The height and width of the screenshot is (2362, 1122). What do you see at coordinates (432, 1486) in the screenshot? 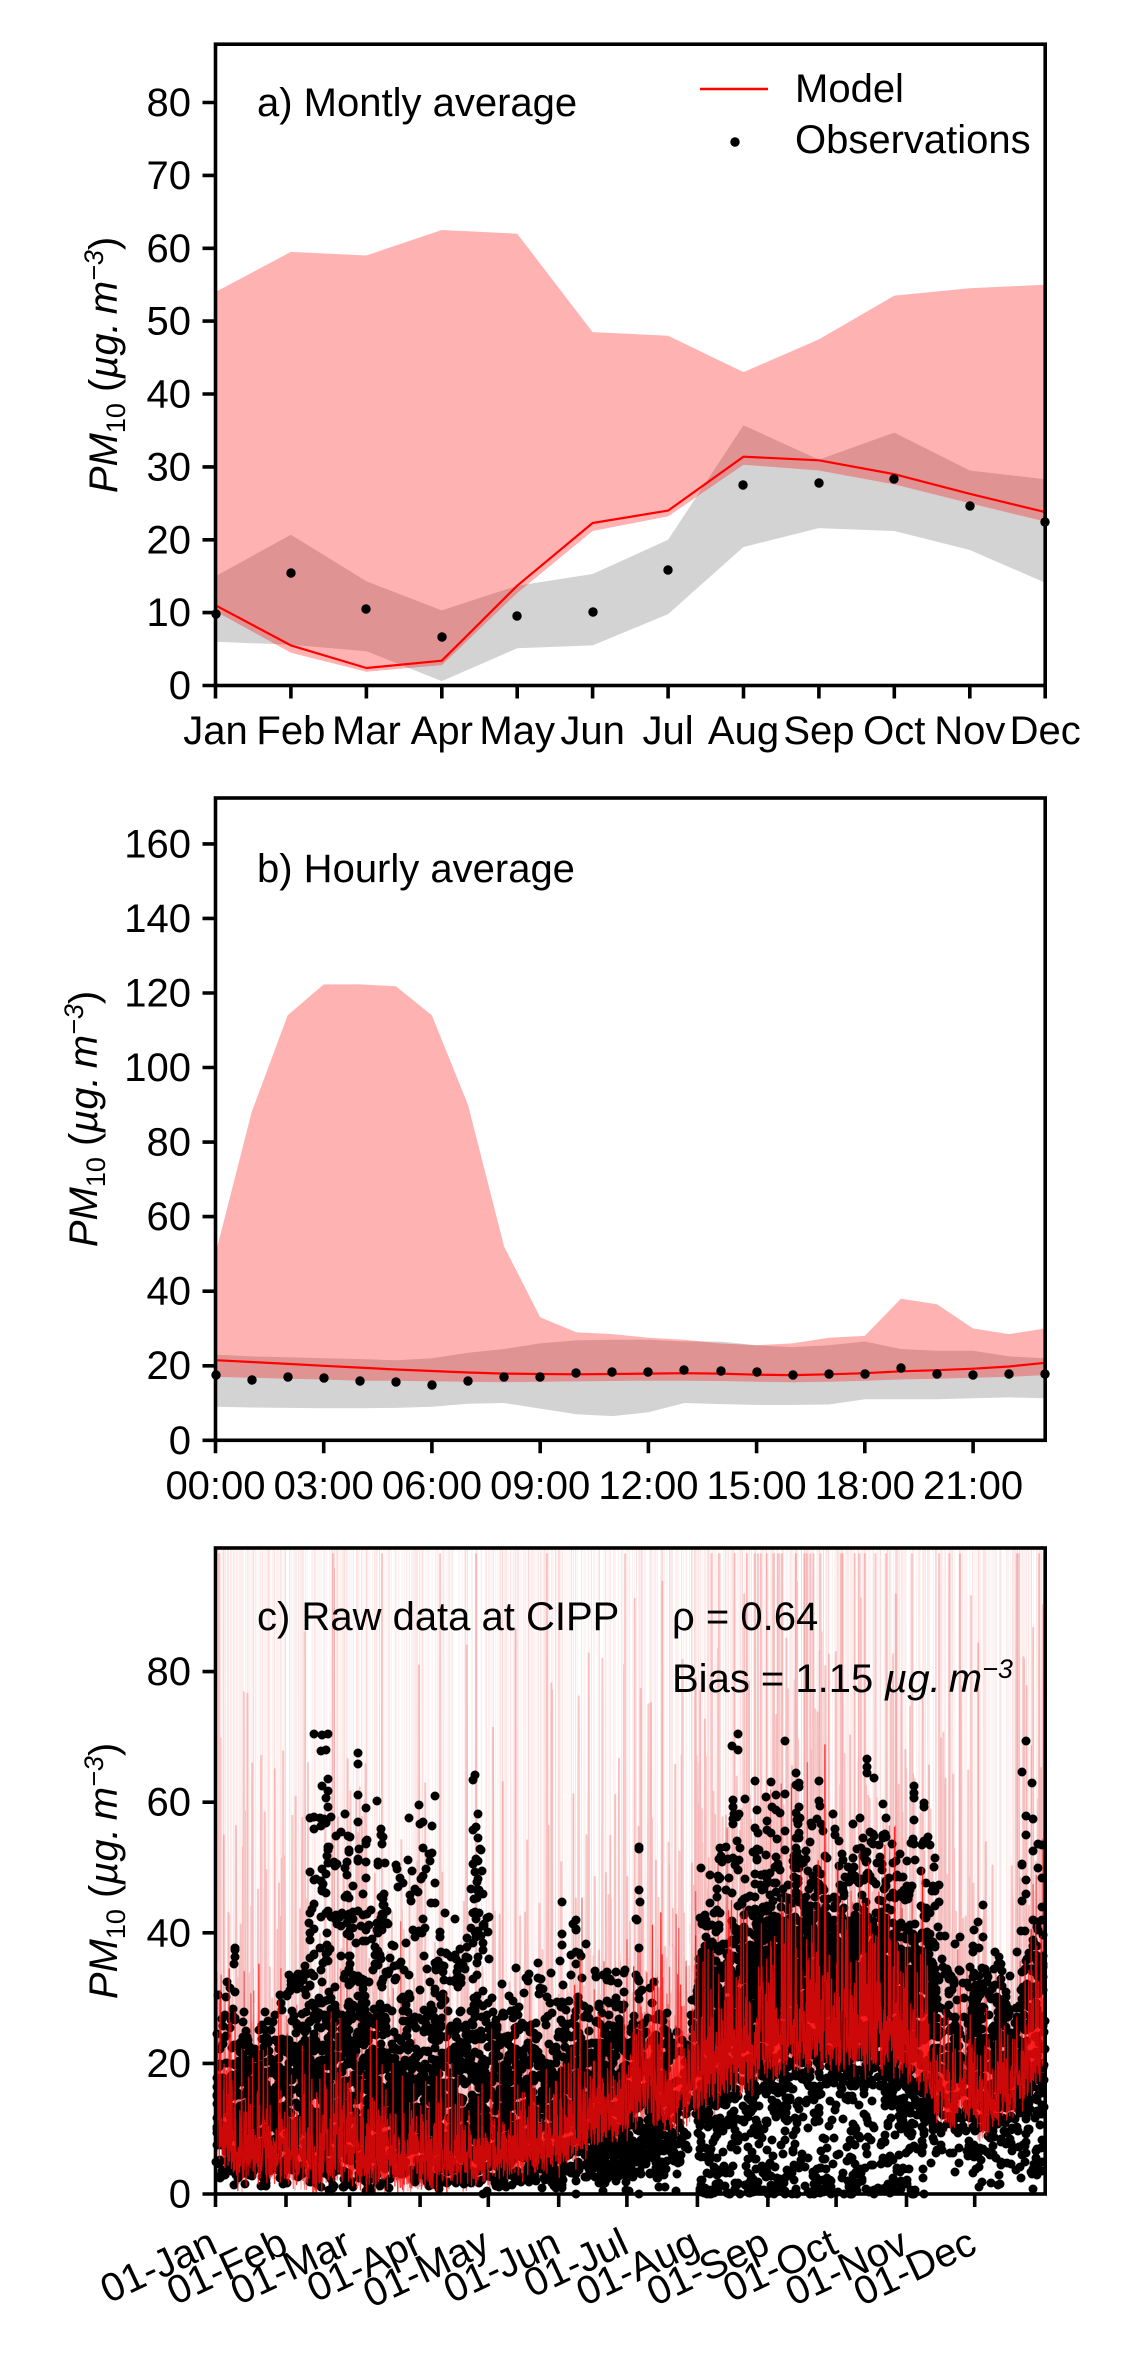
I see `svg-text: 06:00` at bounding box center [432, 1486].